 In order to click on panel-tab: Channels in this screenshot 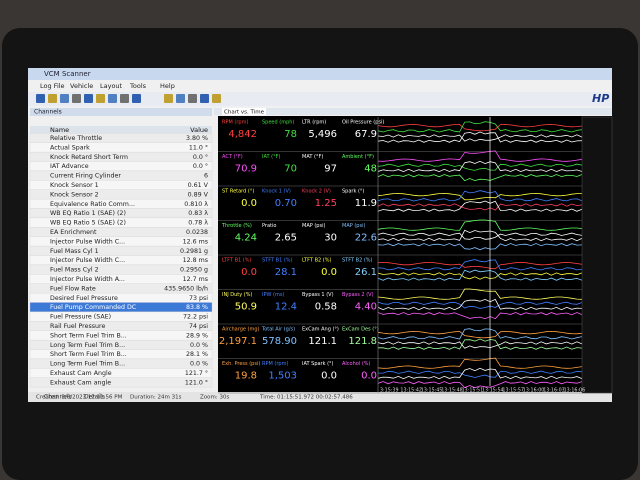, I will do `click(58, 397)`.